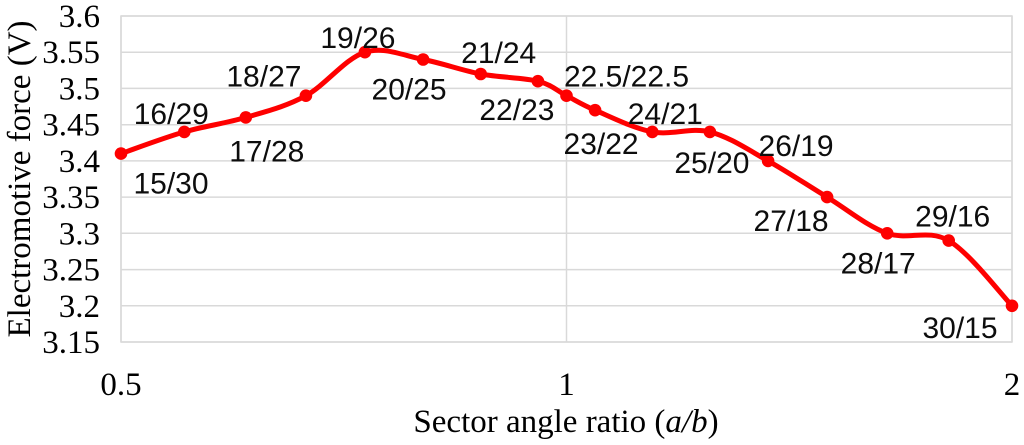 This screenshot has width=1024, height=445. I want to click on data-point-label: 29/16, so click(952, 217).